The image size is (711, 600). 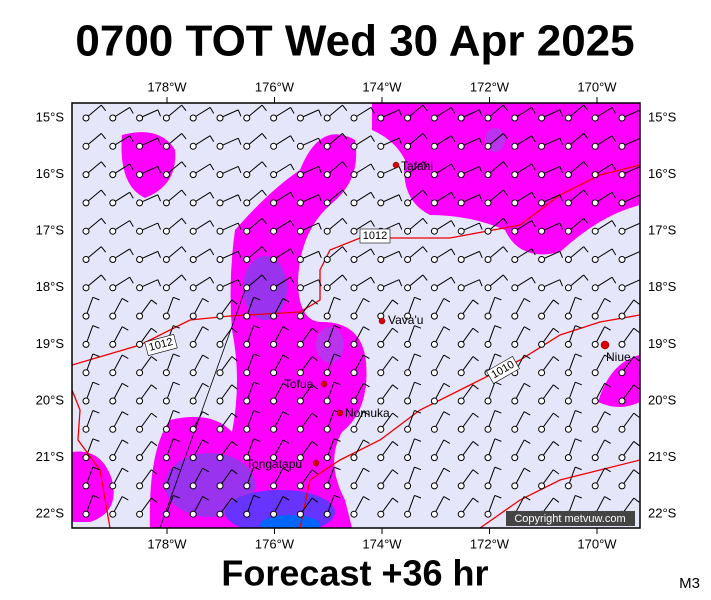 What do you see at coordinates (662, 456) in the screenshot?
I see `lat-label: 21°S` at bounding box center [662, 456].